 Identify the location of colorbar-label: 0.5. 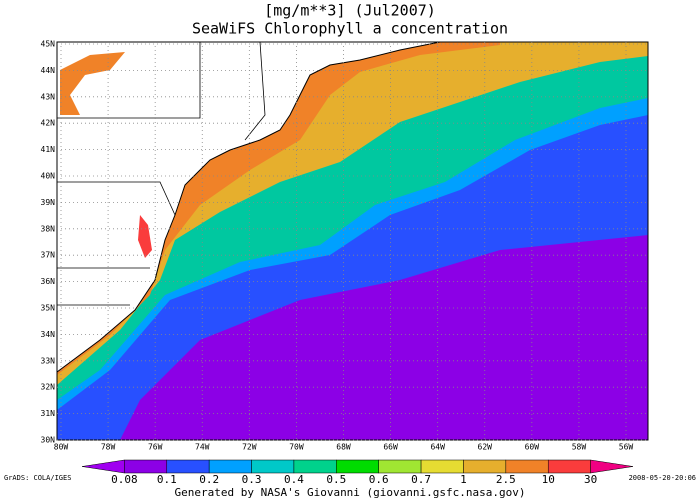
(336, 479).